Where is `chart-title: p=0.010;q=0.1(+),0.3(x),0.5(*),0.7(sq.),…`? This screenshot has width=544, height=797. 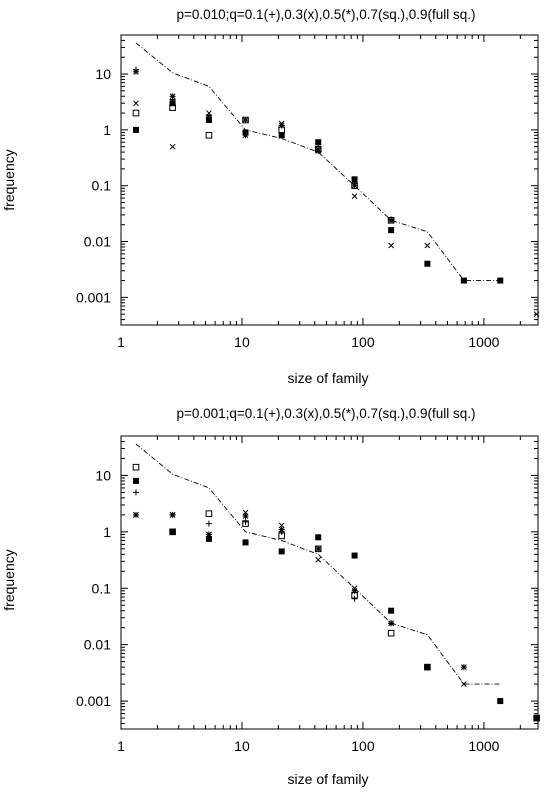 chart-title: p=0.010;q=0.1(+),0.3(x),0.5(*),0.7(sq.),… is located at coordinates (325, 14).